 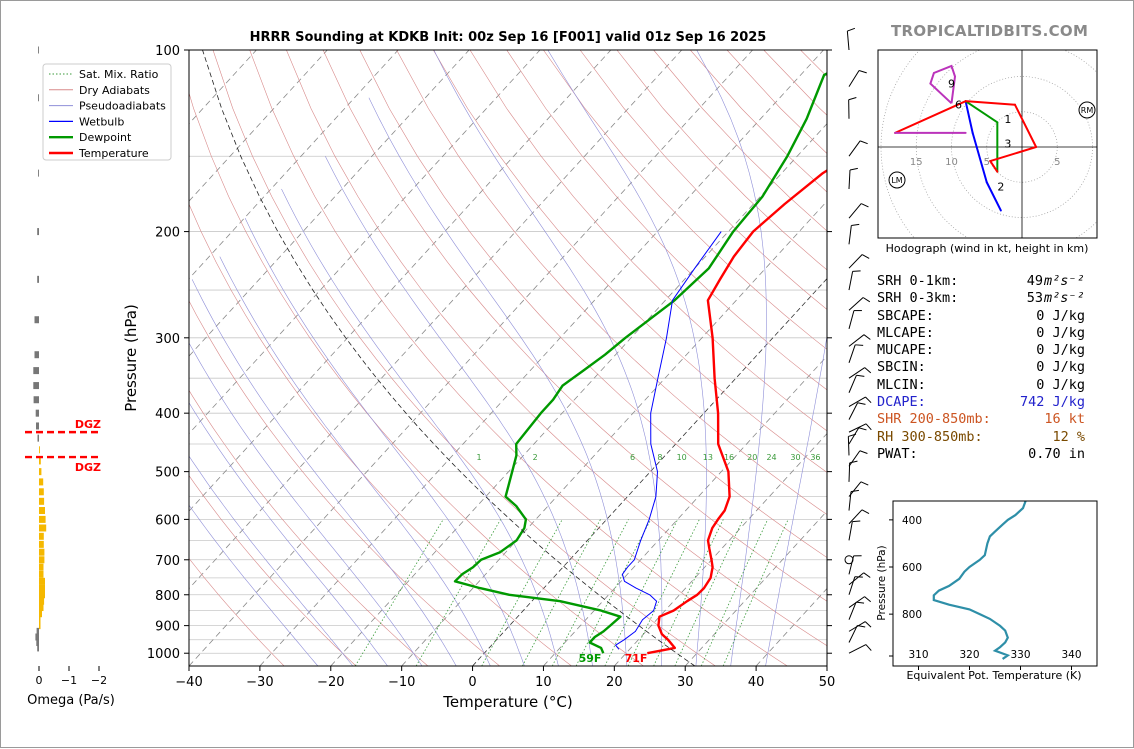 What do you see at coordinates (1007, 119) in the screenshot?
I see `hodograph-height-label: 1` at bounding box center [1007, 119].